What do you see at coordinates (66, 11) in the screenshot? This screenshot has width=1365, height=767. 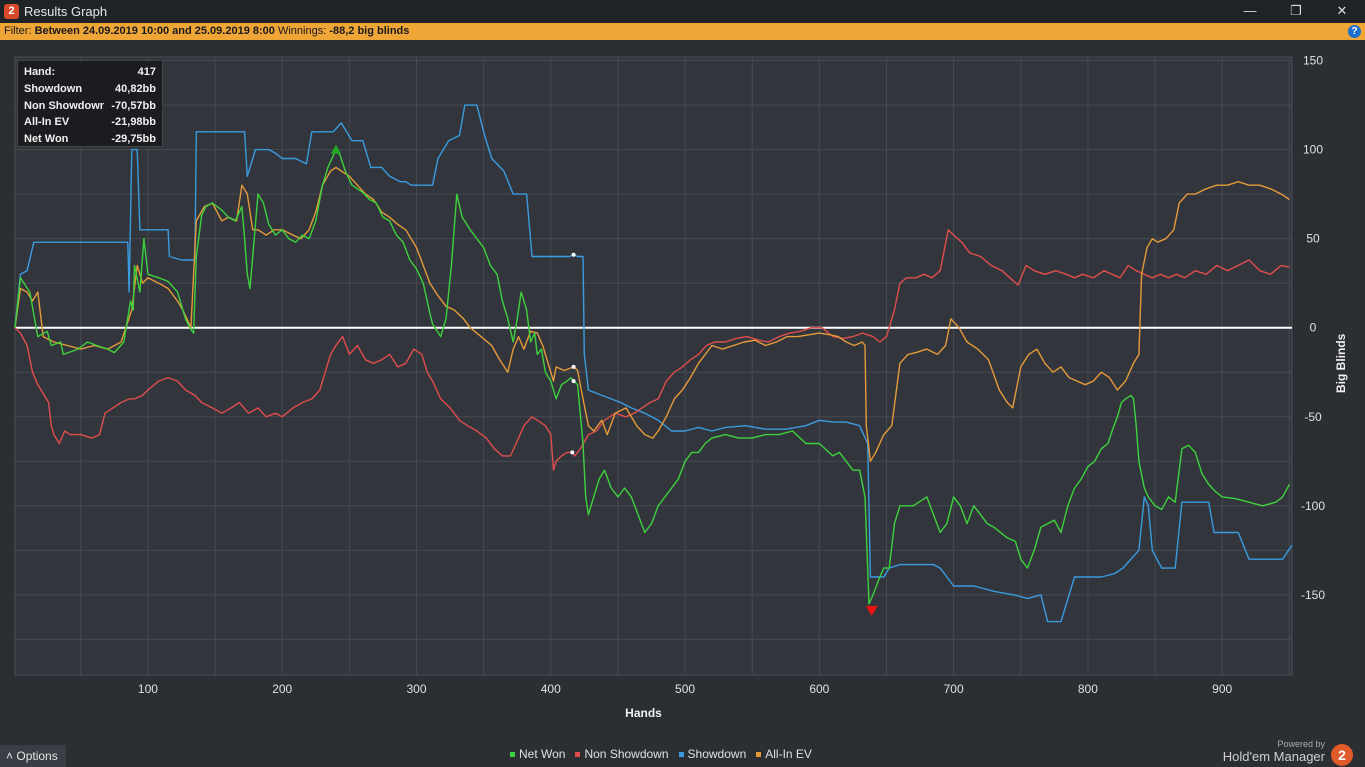 I see `window-title: Results Graph` at bounding box center [66, 11].